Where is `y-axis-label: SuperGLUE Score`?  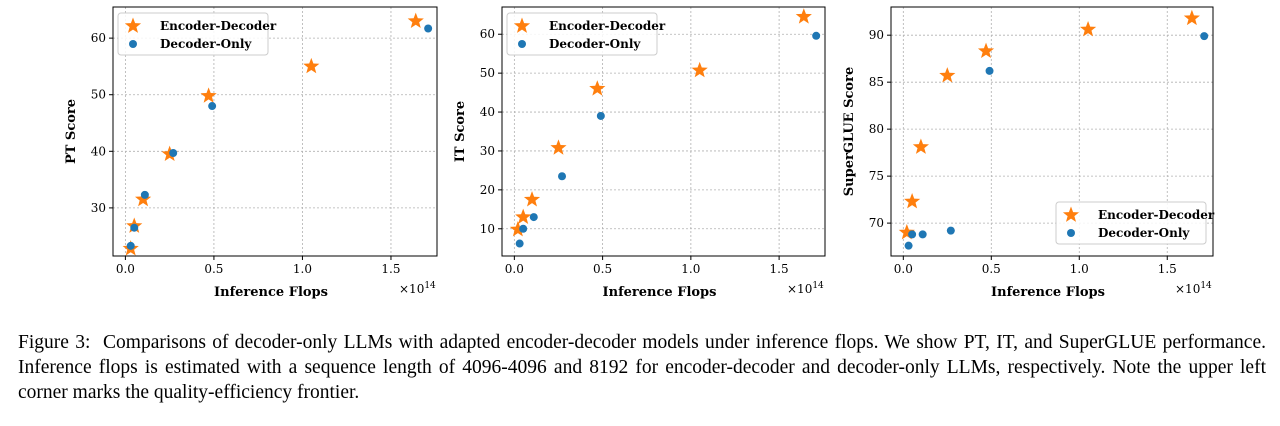 y-axis-label: SuperGLUE Score is located at coordinates (849, 131).